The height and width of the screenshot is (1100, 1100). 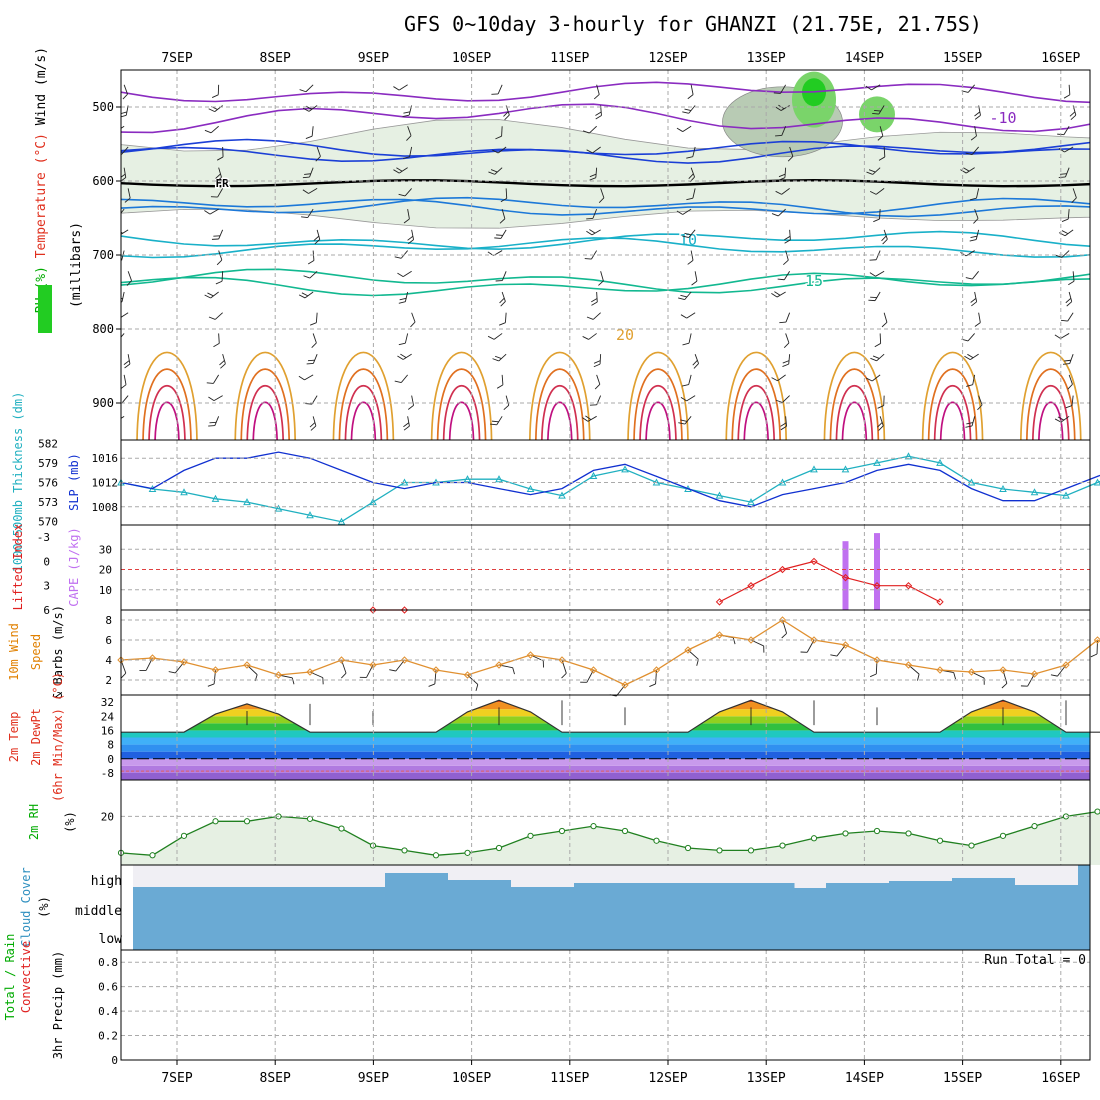 I want to click on precip-frame, so click(x=605, y=1005).